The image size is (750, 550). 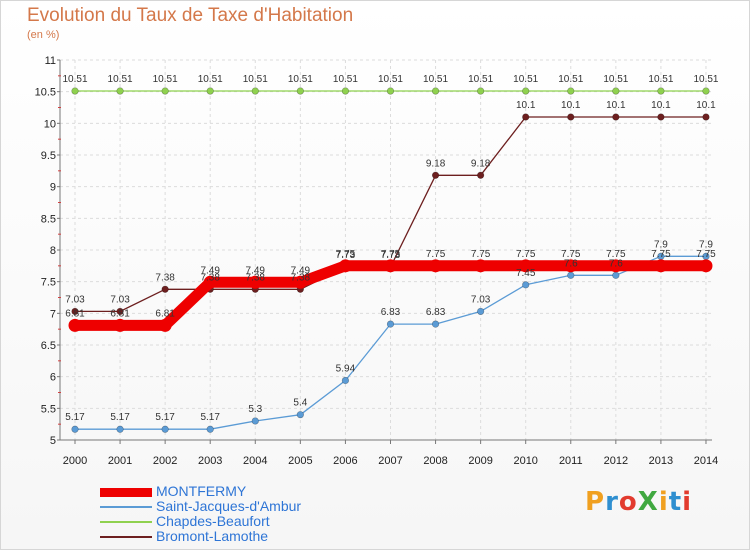 What do you see at coordinates (648, 502) in the screenshot?
I see `logo-letter: X` at bounding box center [648, 502].